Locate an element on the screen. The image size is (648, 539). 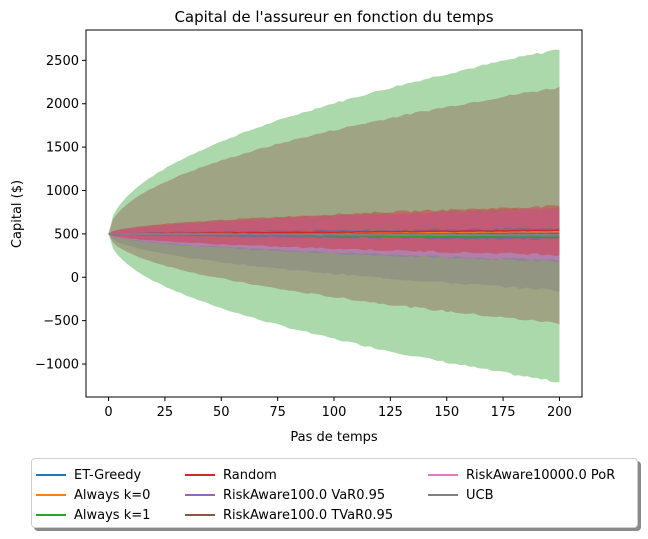
legend-item: RiskAware100.0 VaR0.95 is located at coordinates (285, 495).